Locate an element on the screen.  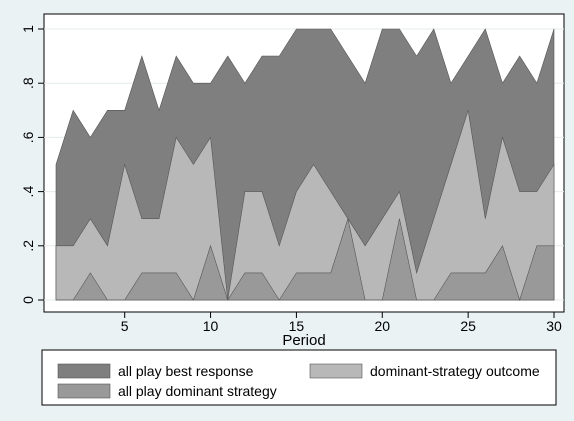
x-tick-label-3: 20 is located at coordinates (382, 326).